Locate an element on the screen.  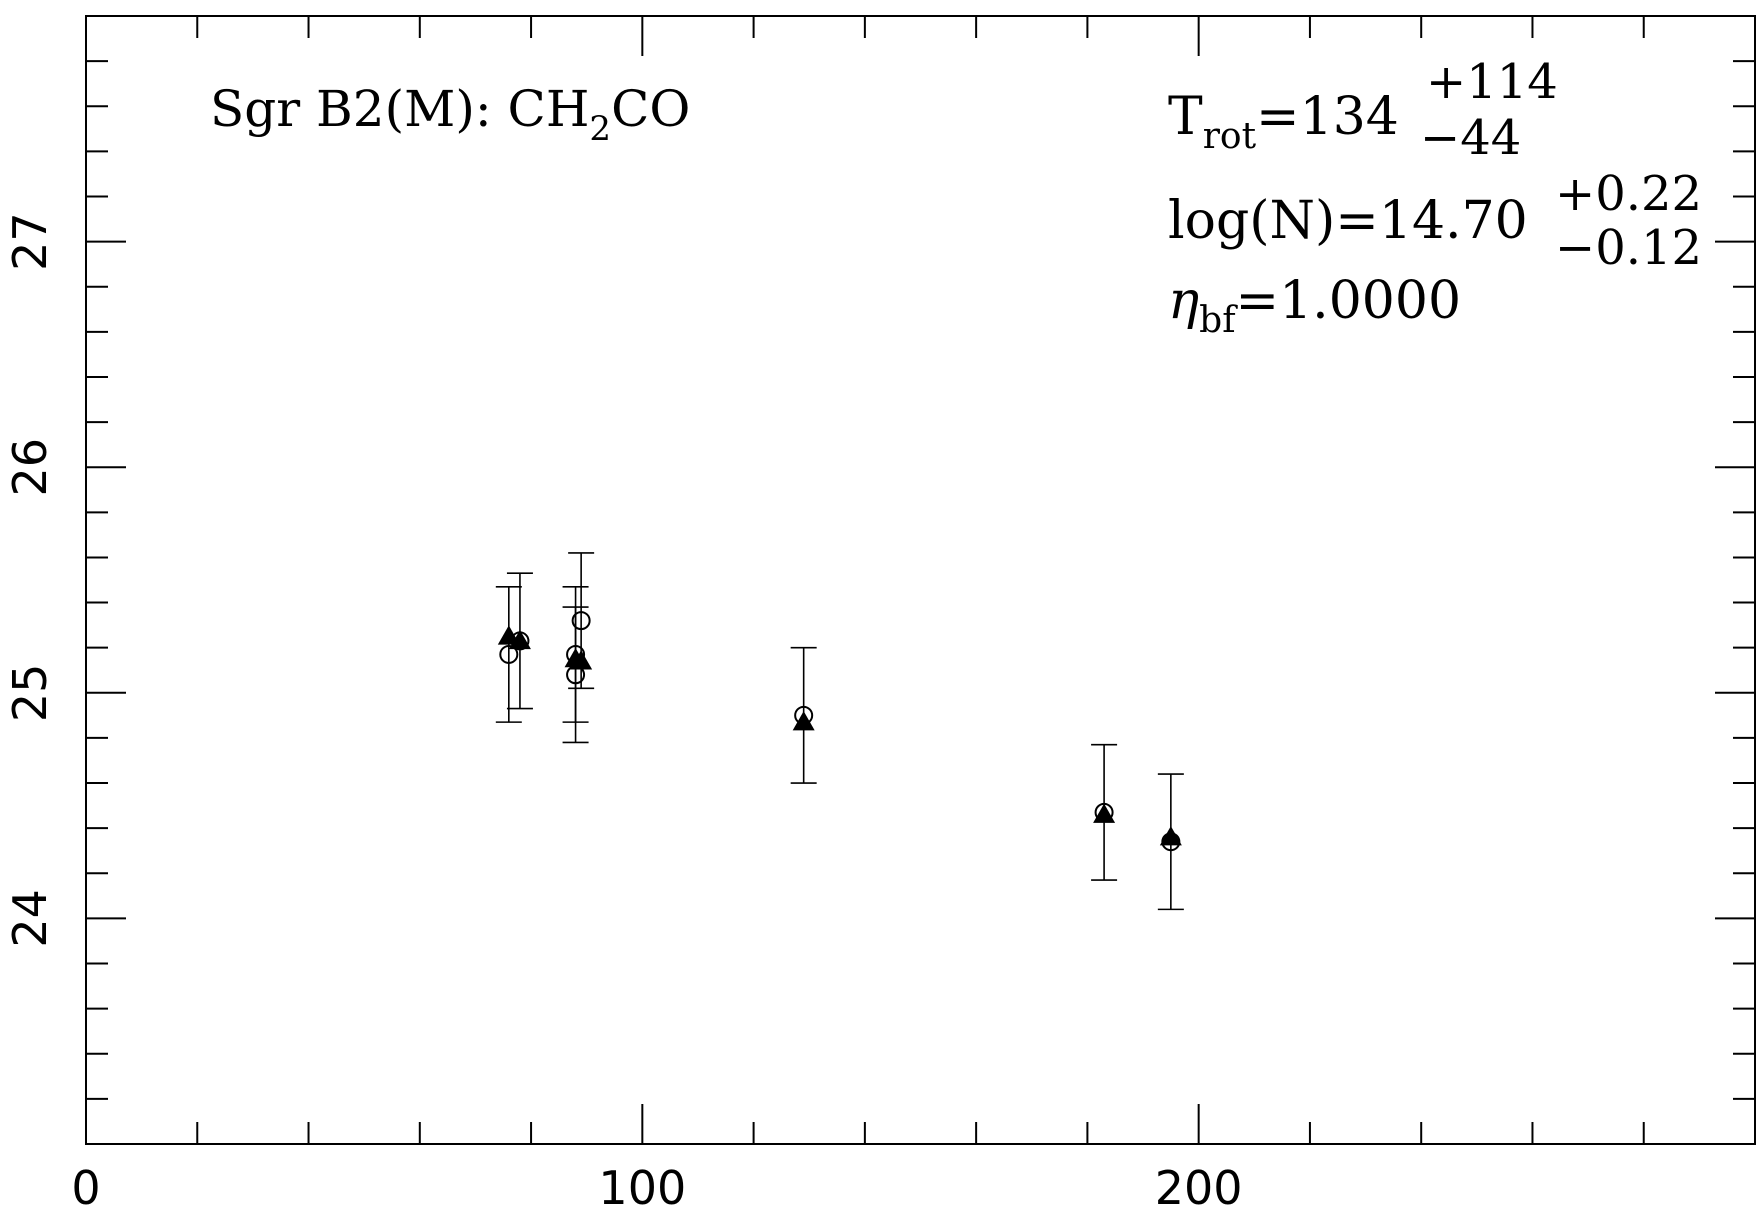
y-tick-label: 26 is located at coordinates (30, 467).